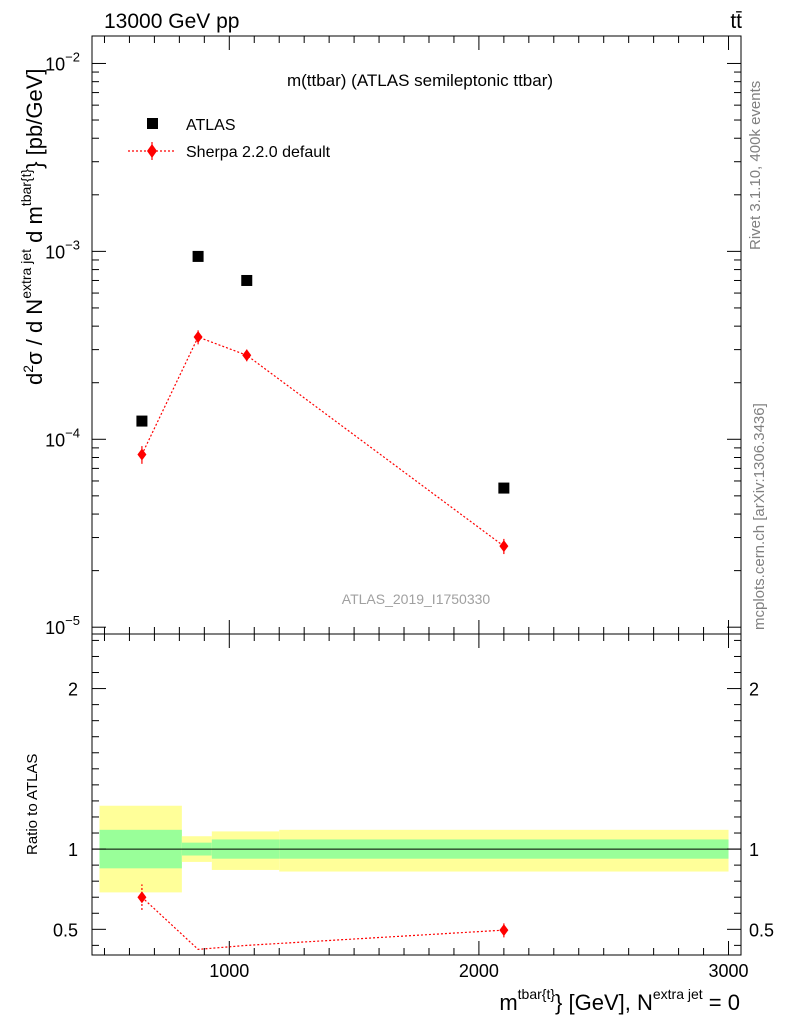 The width and height of the screenshot is (786, 1024). Describe the element at coordinates (73, 690) in the screenshot. I see `ratio-y-tick-label: 2` at that location.